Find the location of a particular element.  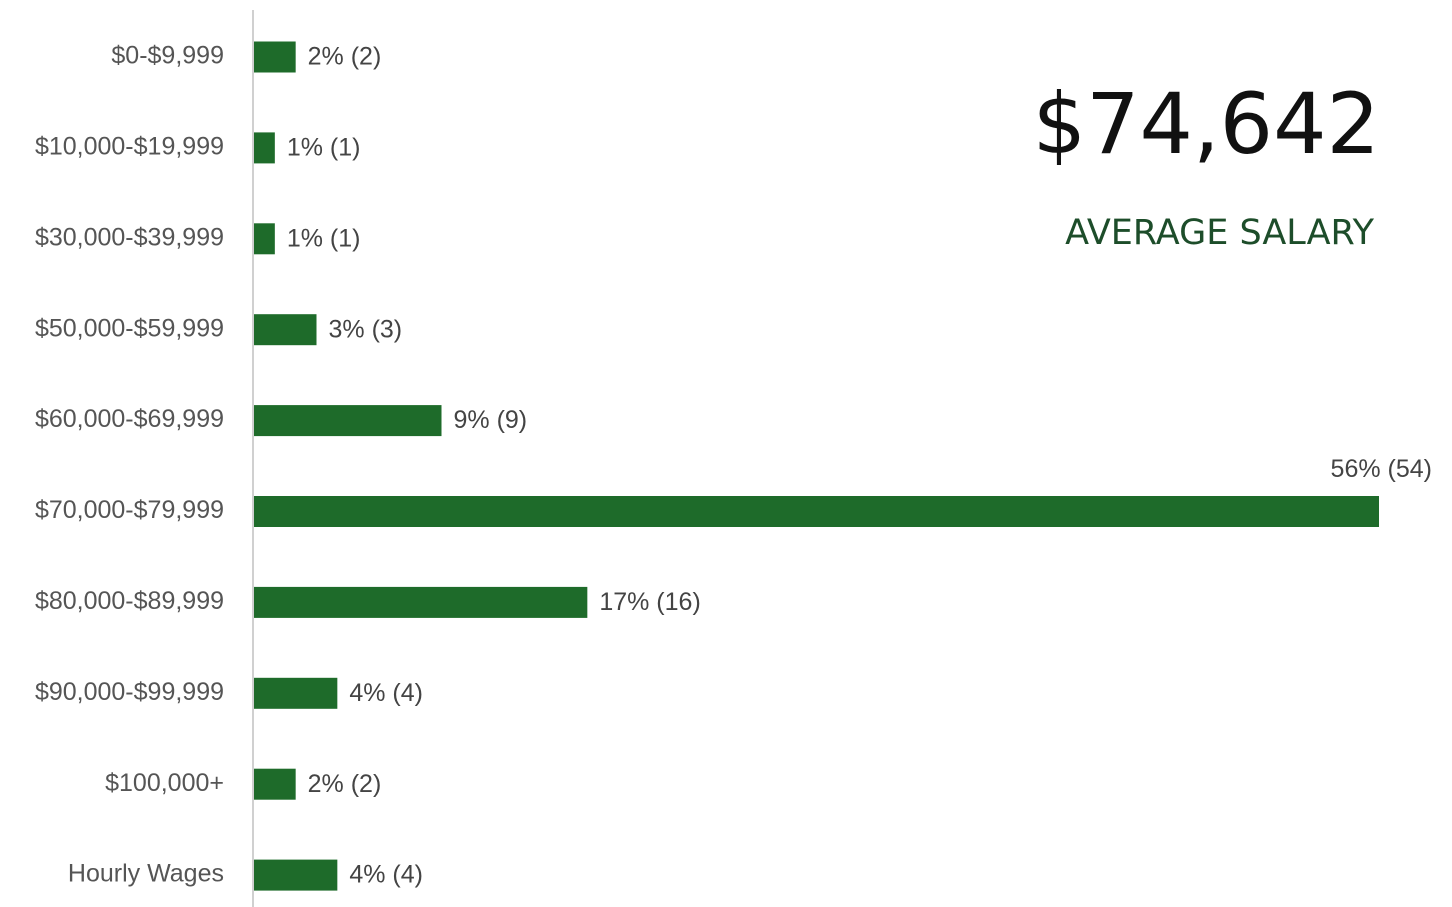

value-label: 3% (3) is located at coordinates (366, 329).